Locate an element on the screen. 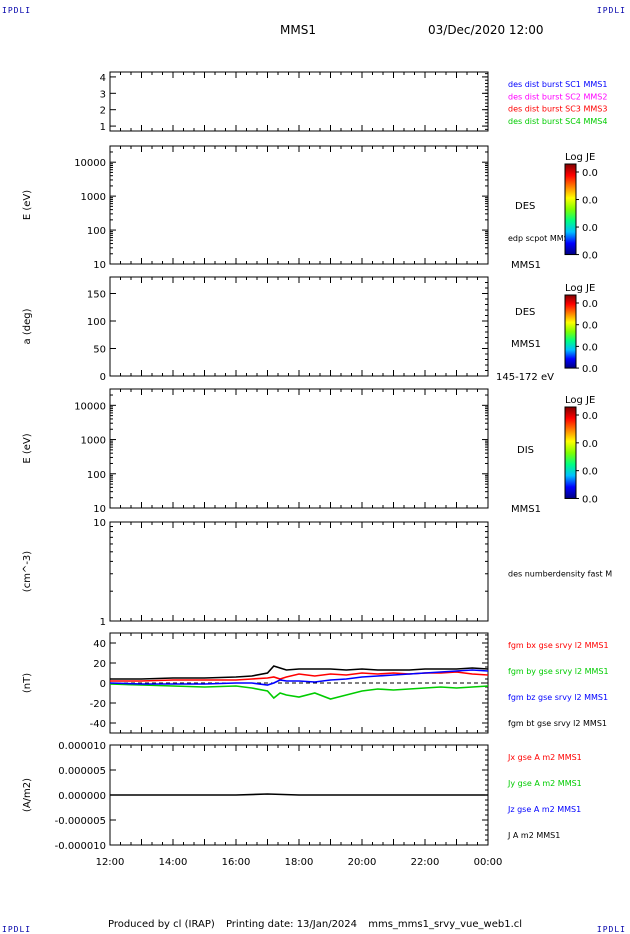 Image resolution: width=630 pixels, height=934 pixels. legend-entry: fgm bz gse srvy l2 MMS1 is located at coordinates (558, 697).